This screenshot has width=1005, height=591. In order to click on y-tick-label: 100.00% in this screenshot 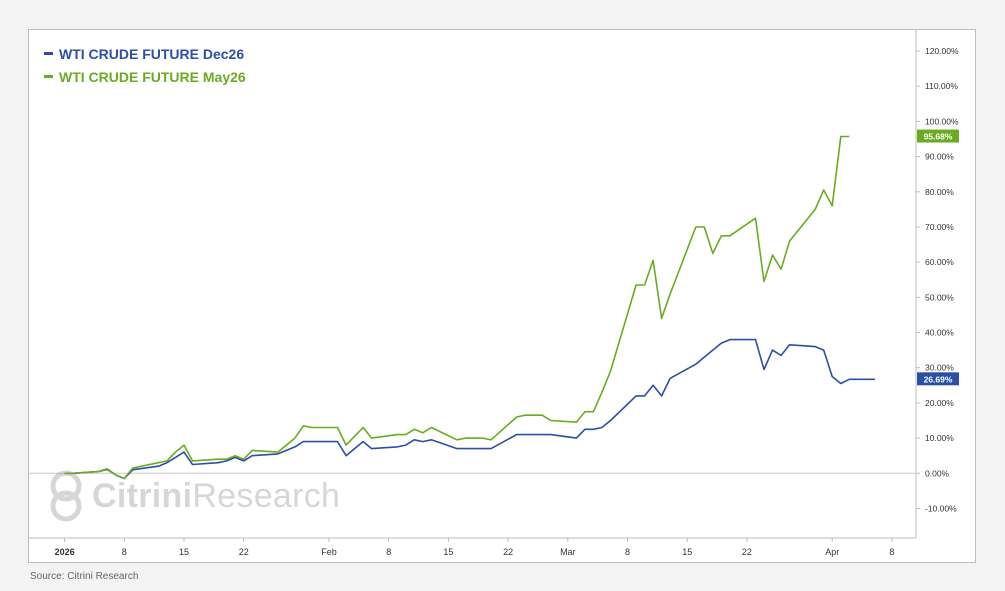, I will do `click(942, 121)`.